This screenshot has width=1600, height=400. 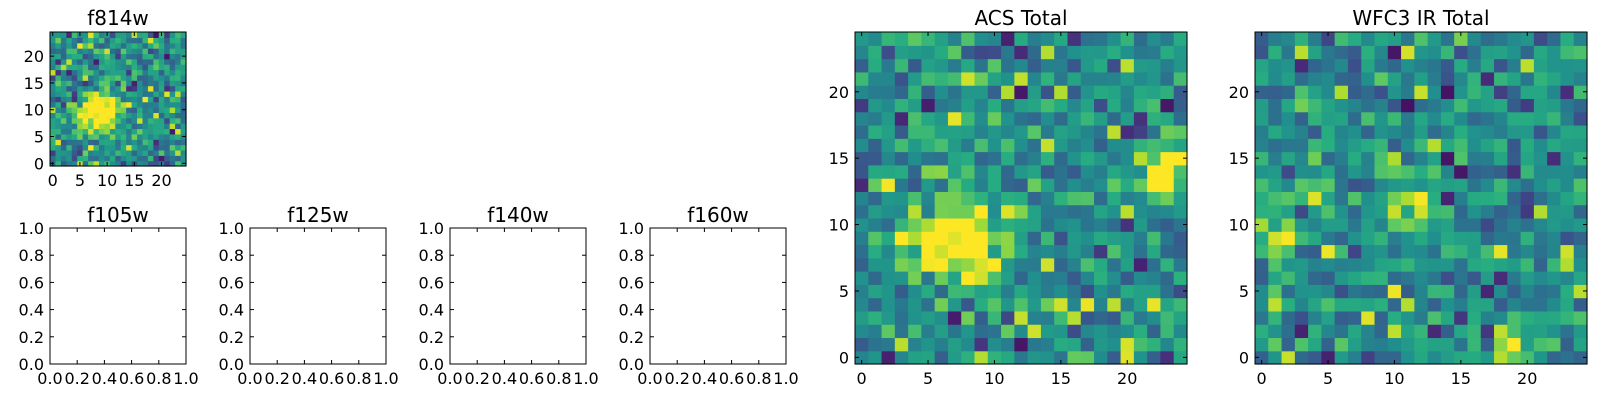 I want to click on f105w-y-tick-label: 0.8, so click(x=31, y=255).